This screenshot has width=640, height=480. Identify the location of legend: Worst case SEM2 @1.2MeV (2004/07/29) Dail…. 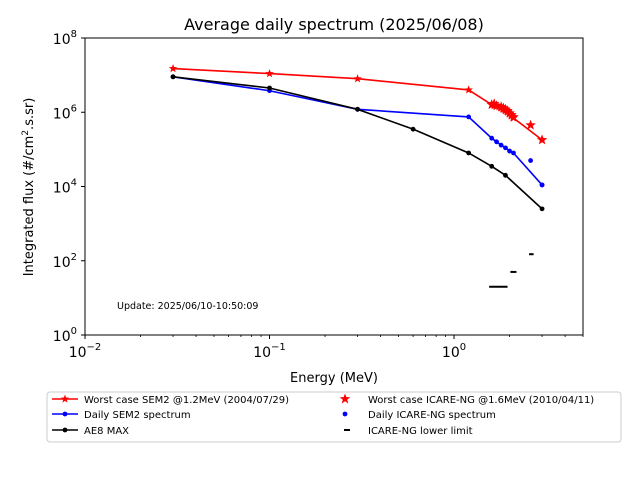
(323, 415).